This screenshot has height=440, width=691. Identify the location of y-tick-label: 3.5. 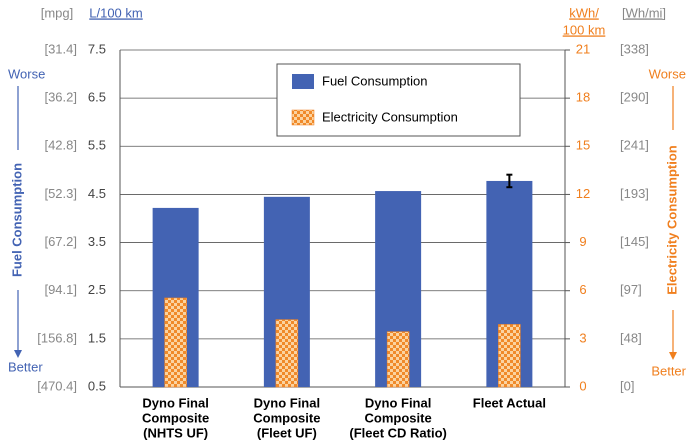
(97, 241).